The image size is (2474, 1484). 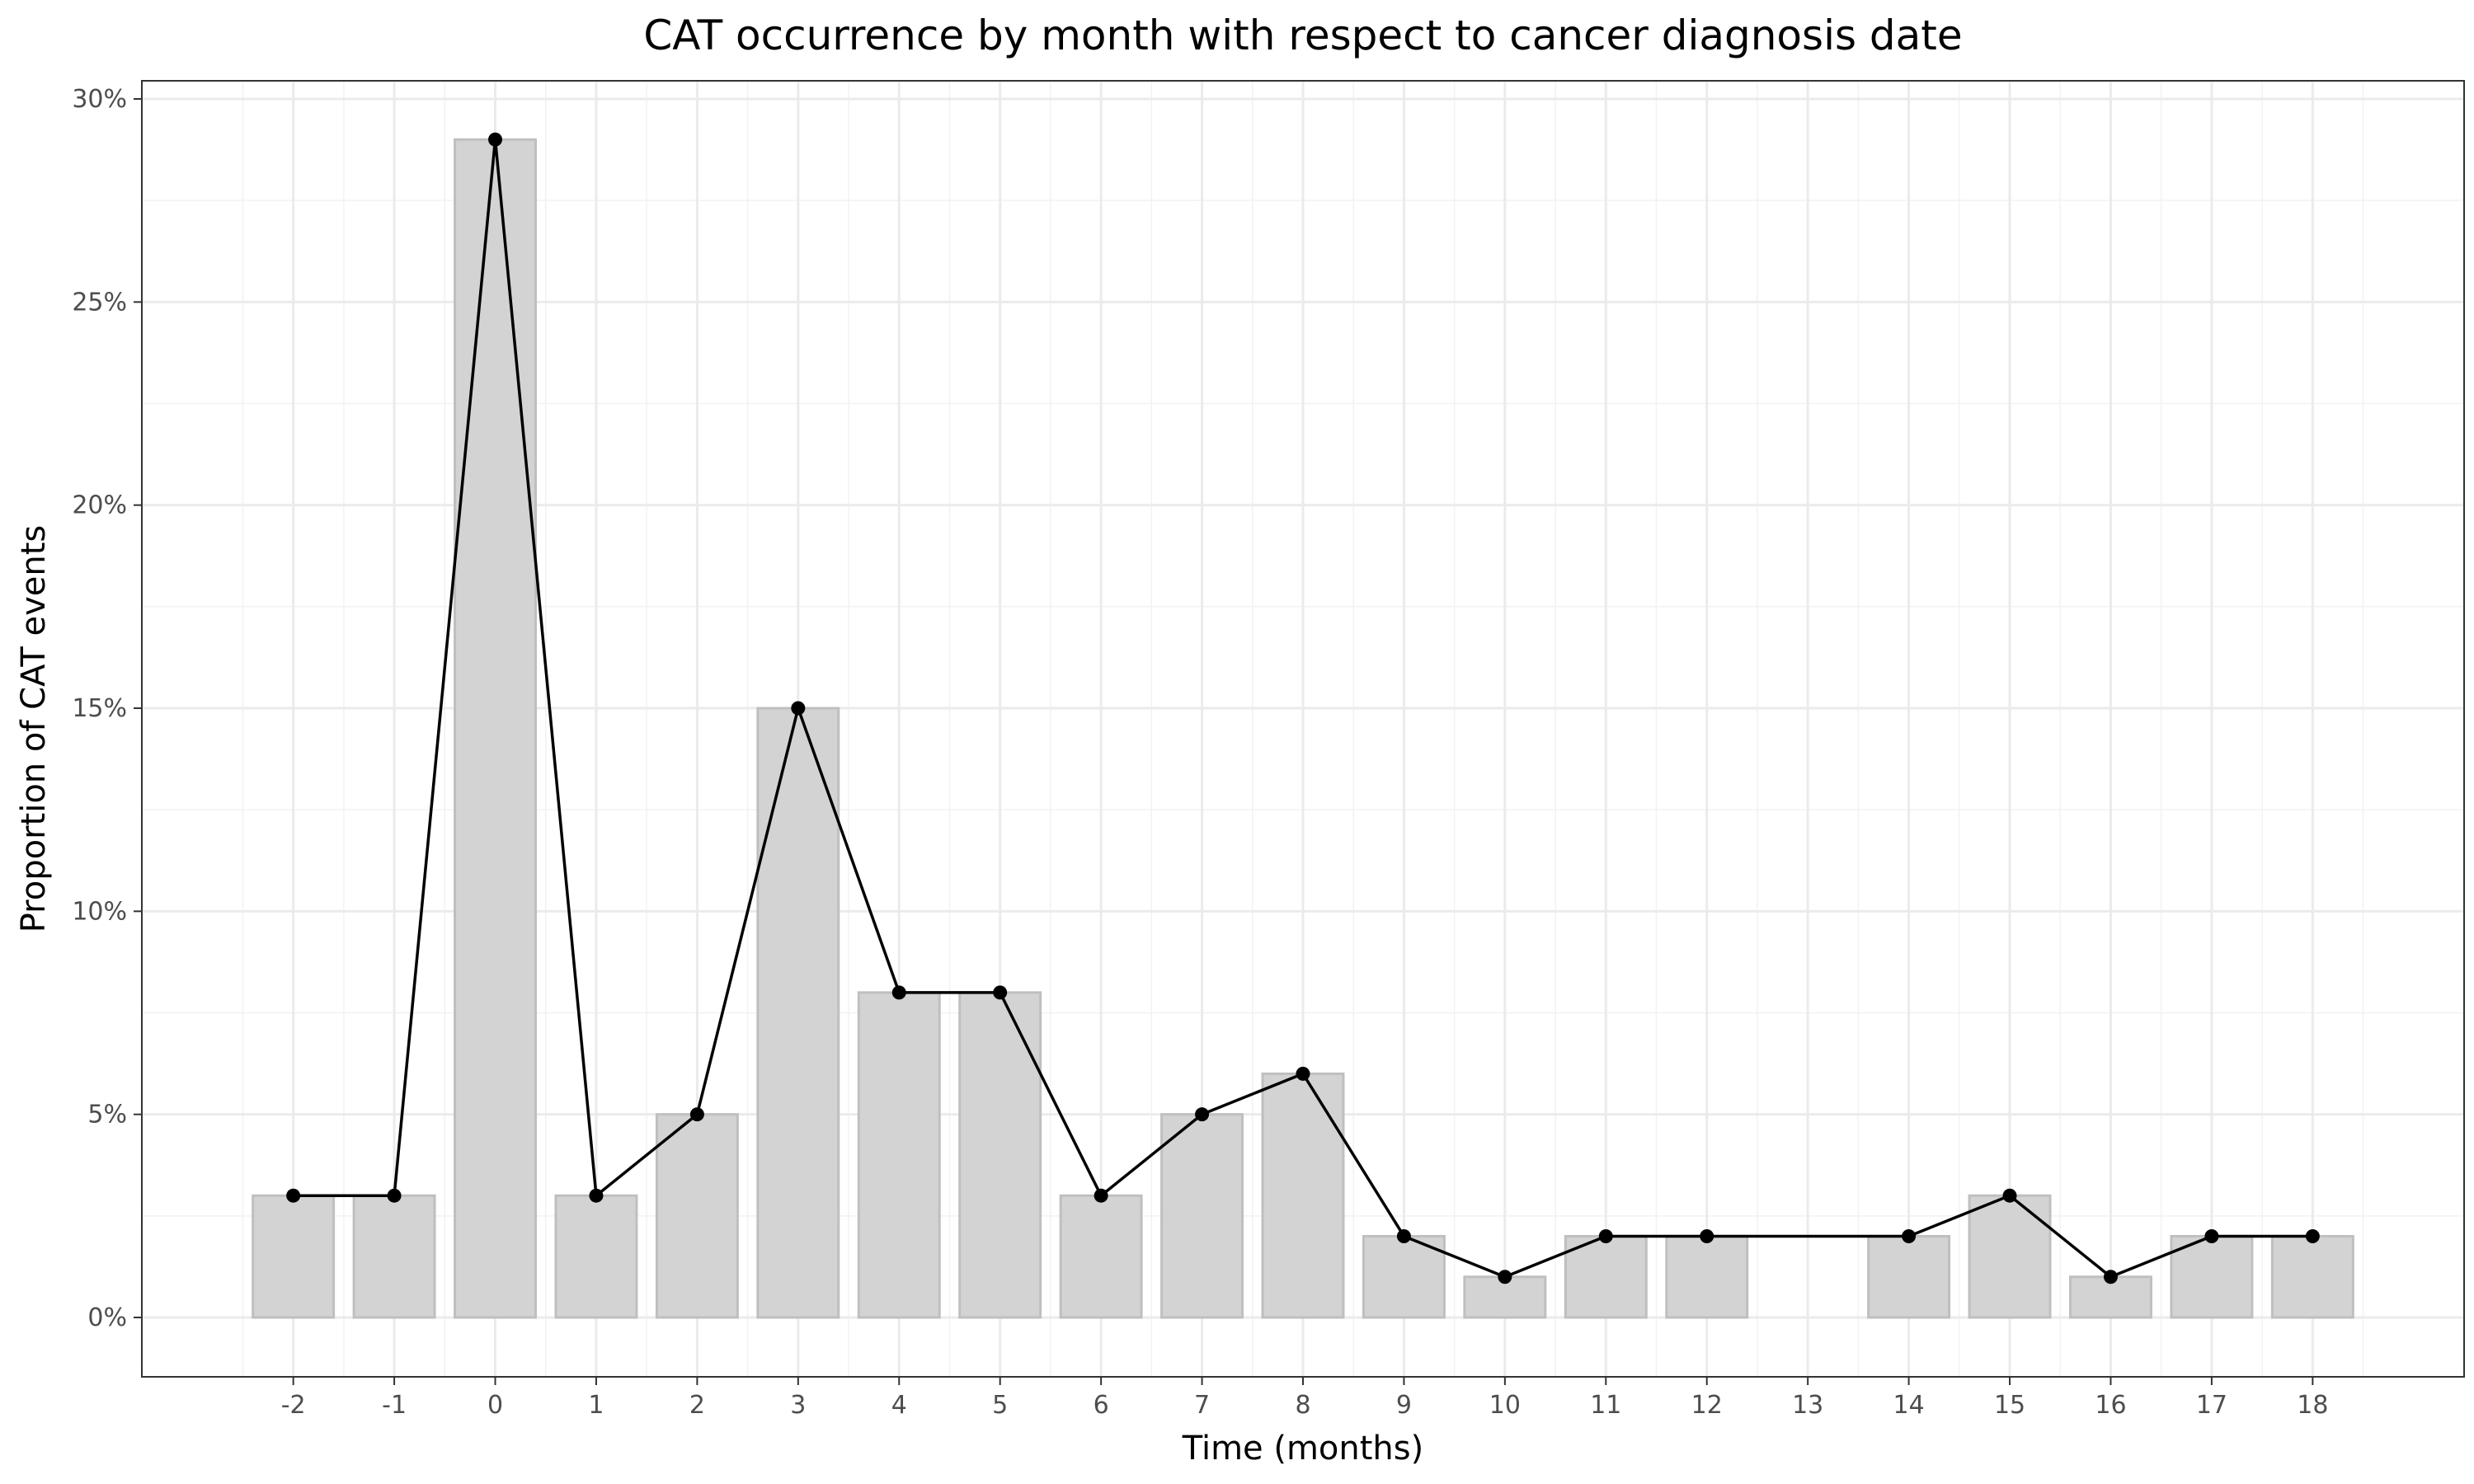 I want to click on x-tick-label: 0, so click(x=495, y=1405).